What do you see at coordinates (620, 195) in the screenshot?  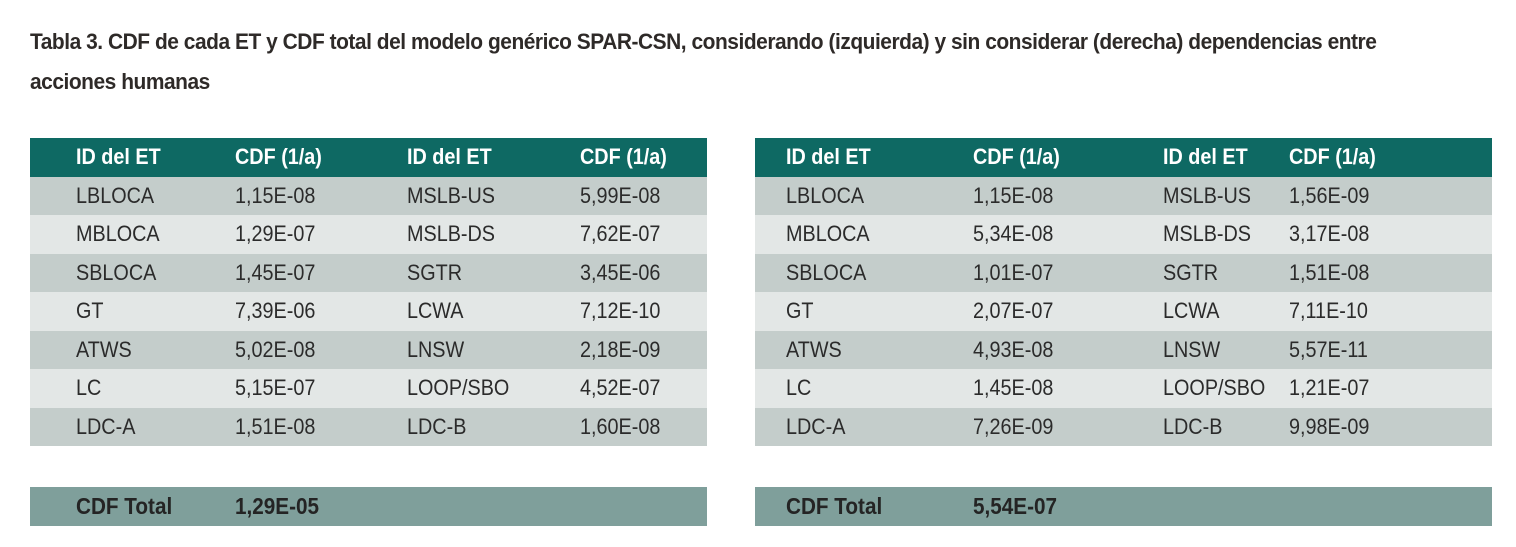 I see `table-cell: 5,99E-08` at bounding box center [620, 195].